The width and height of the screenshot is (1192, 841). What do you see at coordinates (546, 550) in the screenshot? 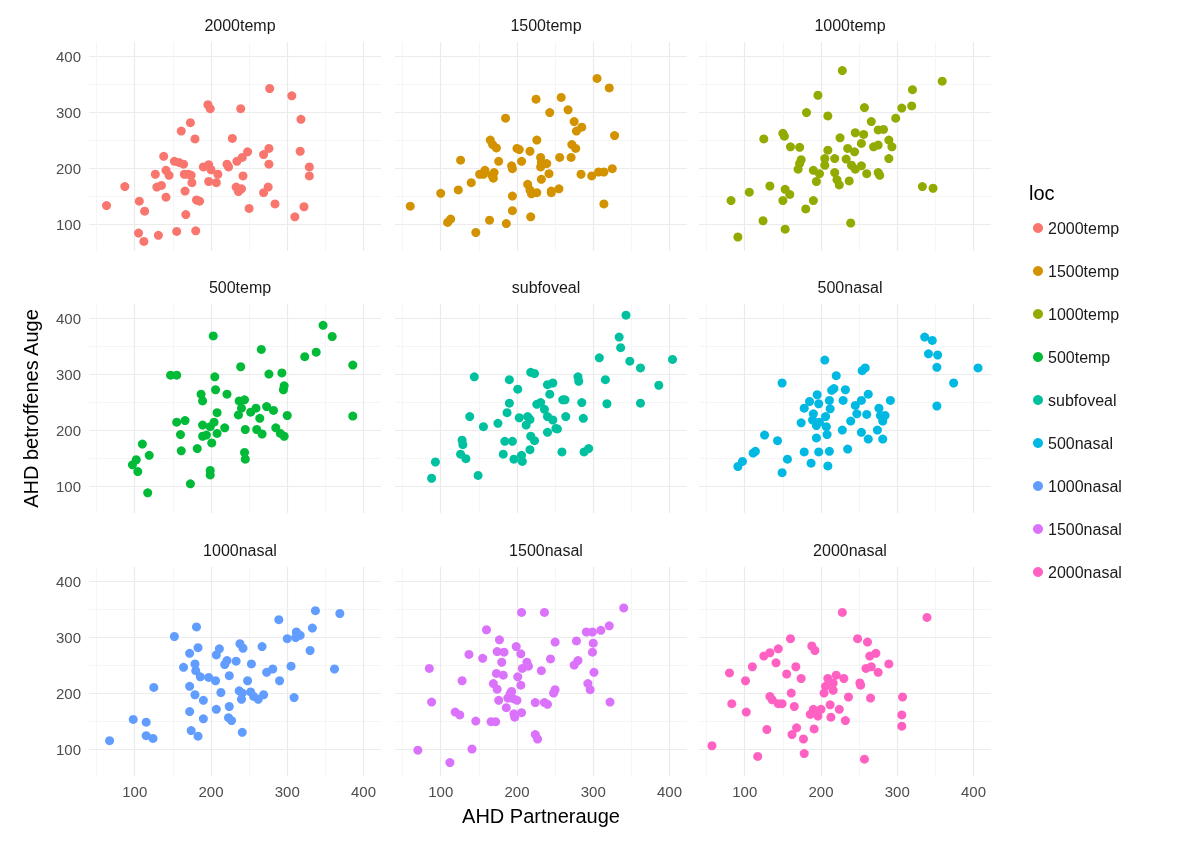
I see `chart-title: 1500nasal` at bounding box center [546, 550].